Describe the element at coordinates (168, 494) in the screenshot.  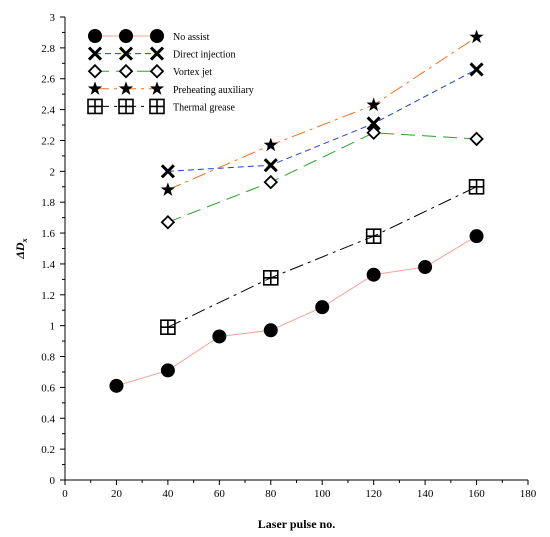
I see `x-tick-label: 40` at that location.